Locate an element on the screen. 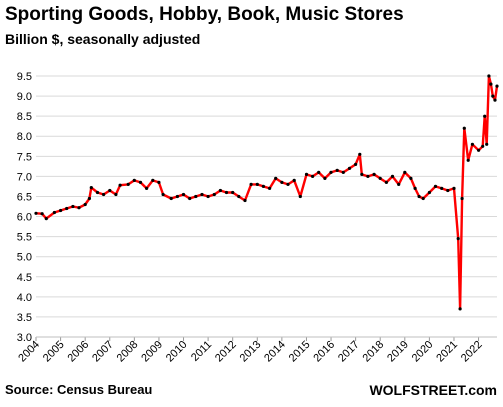  x-tick-label: 2013 is located at coordinates (251, 352).